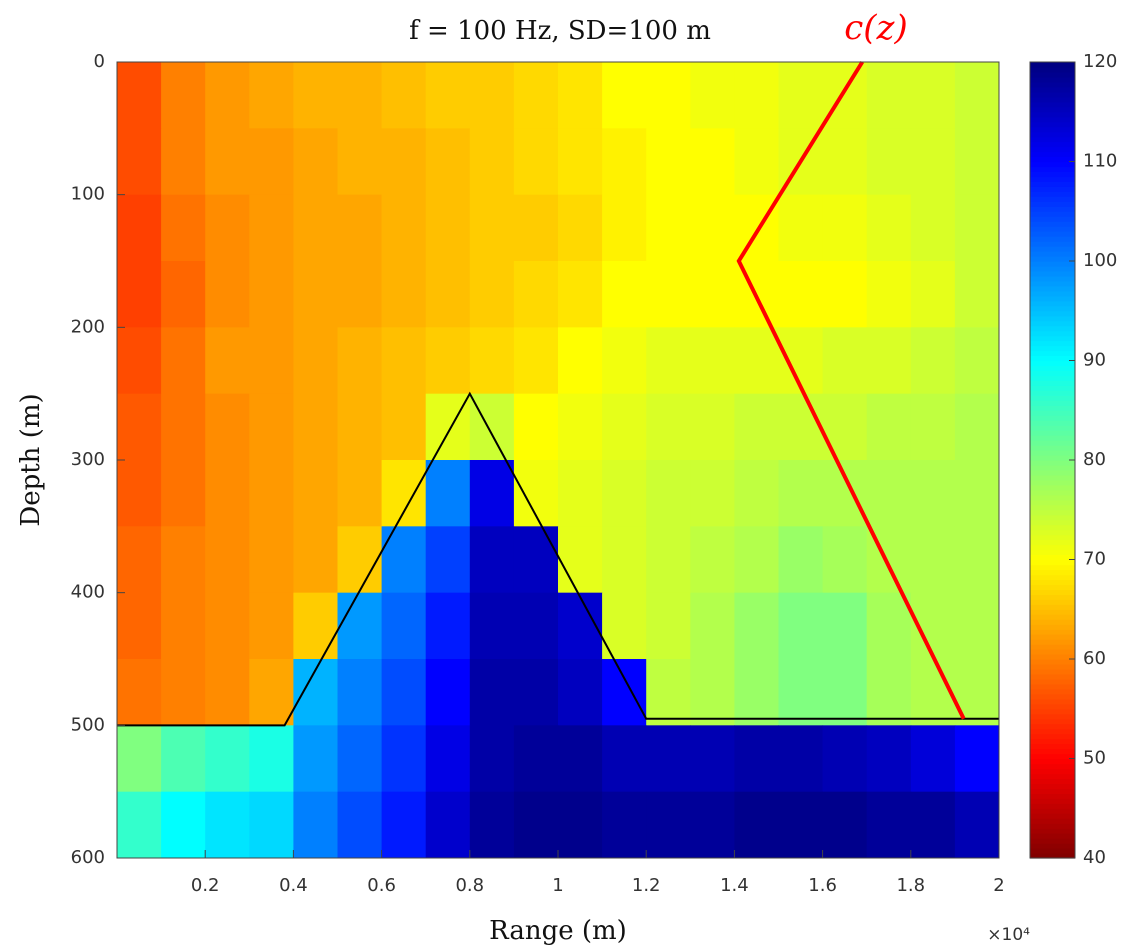 The width and height of the screenshot is (1140, 952). I want to click on x-tick-label: 0.4, so click(293, 885).